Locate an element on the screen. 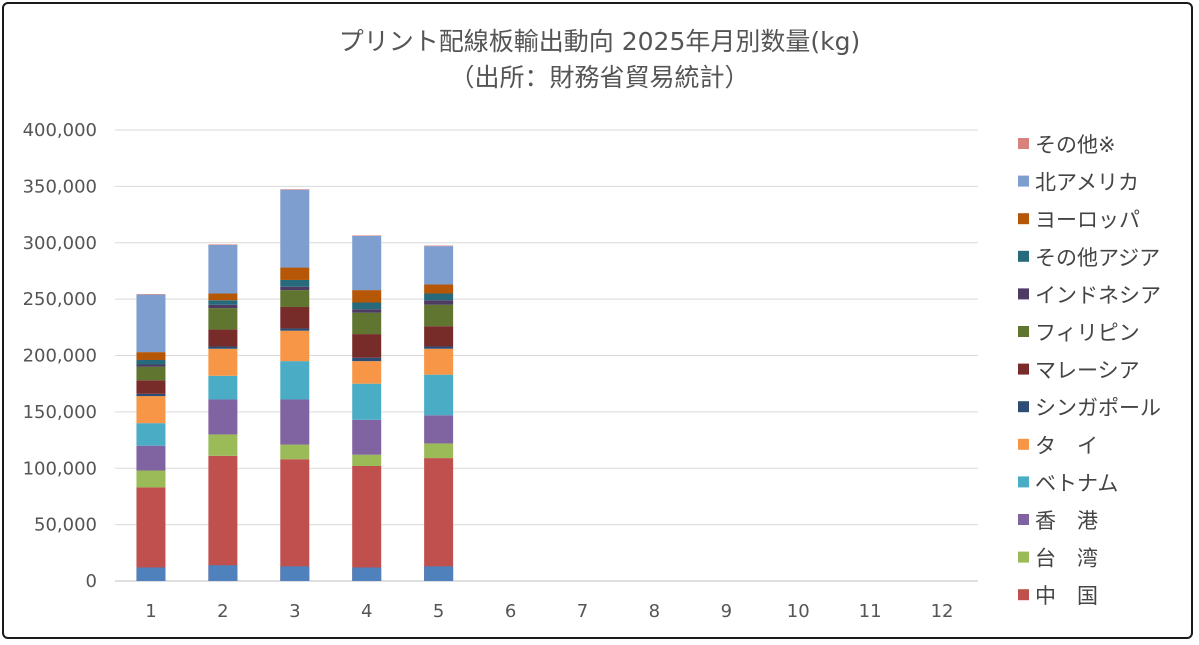  x-tick-label: 4 is located at coordinates (366, 611).